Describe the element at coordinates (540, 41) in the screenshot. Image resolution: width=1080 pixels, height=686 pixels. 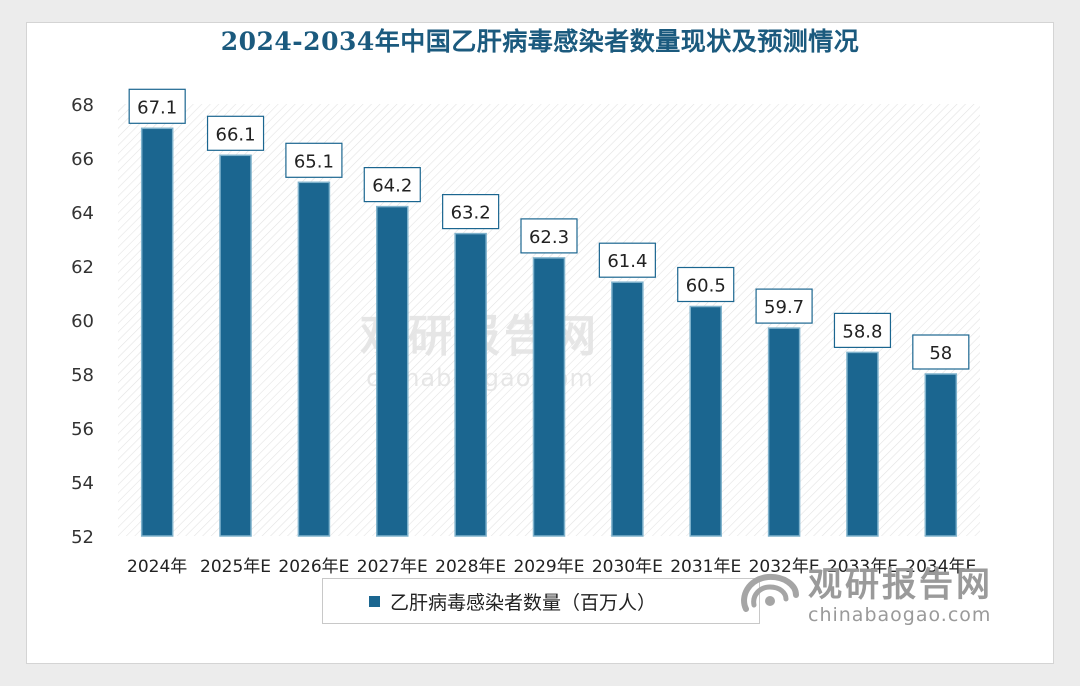
I see `chart-title: 2024-2034年中国乙肝病毒感染者数量现状及预测情况` at that location.